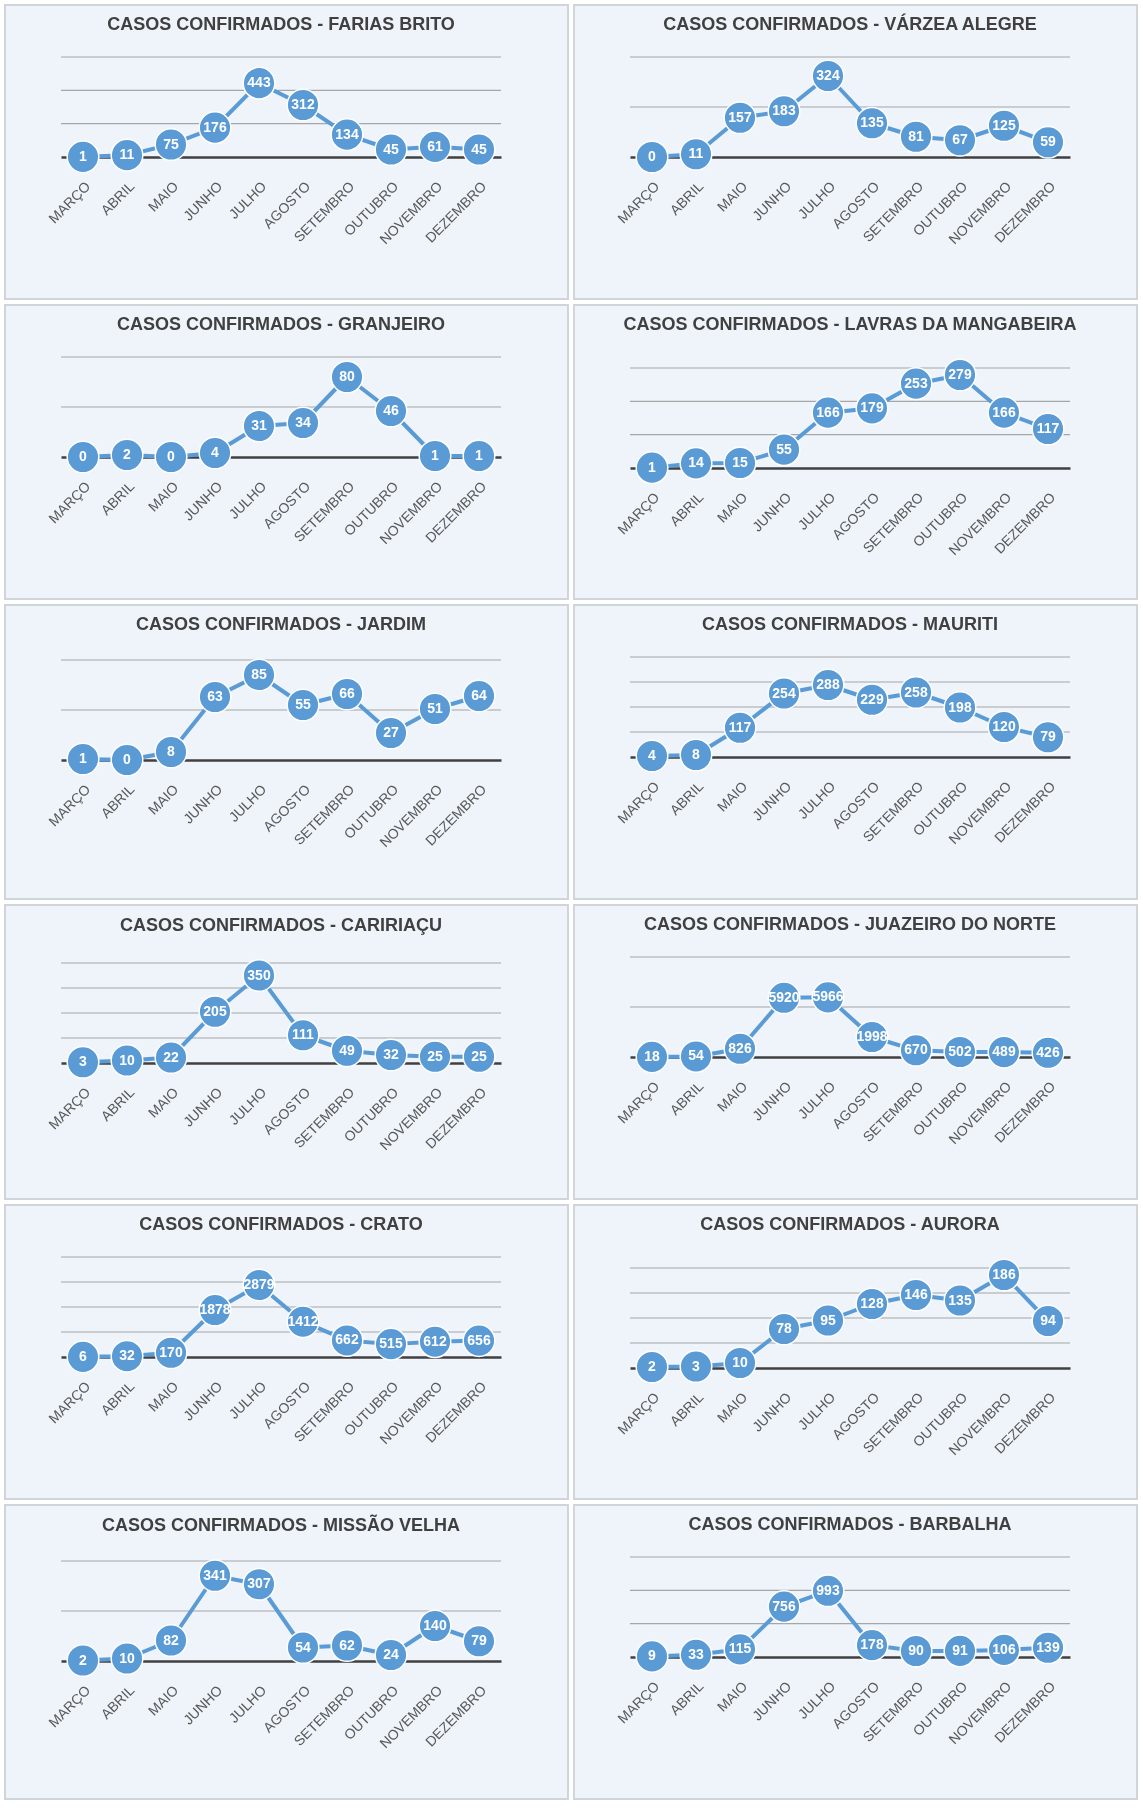  I want to click on data-label: 2879, so click(259, 1284).